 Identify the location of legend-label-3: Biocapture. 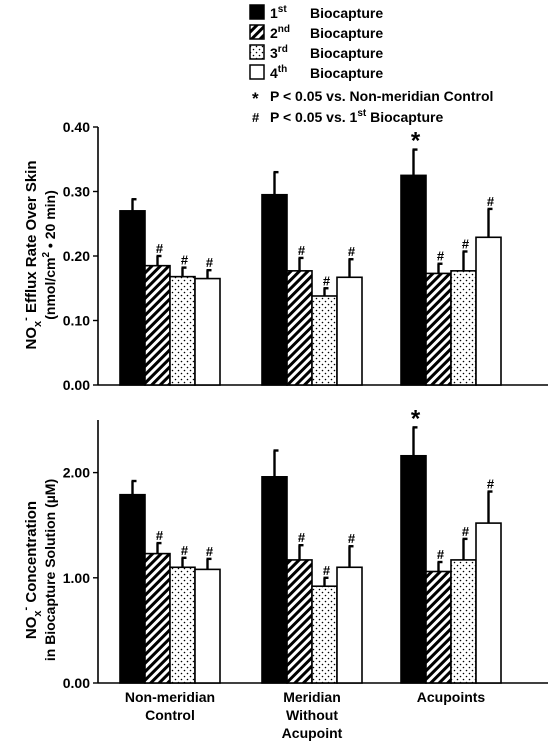
(346, 53).